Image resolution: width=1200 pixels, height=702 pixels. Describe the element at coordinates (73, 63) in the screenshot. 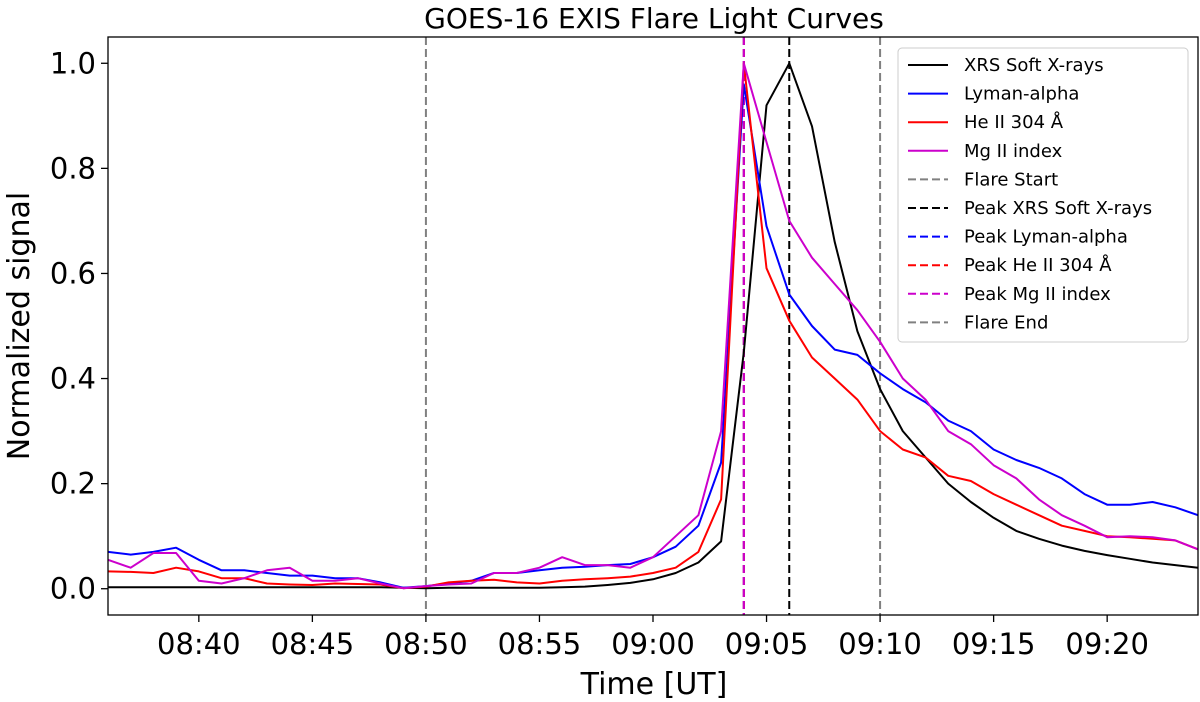

I see `y-tick-label: 1.0` at that location.